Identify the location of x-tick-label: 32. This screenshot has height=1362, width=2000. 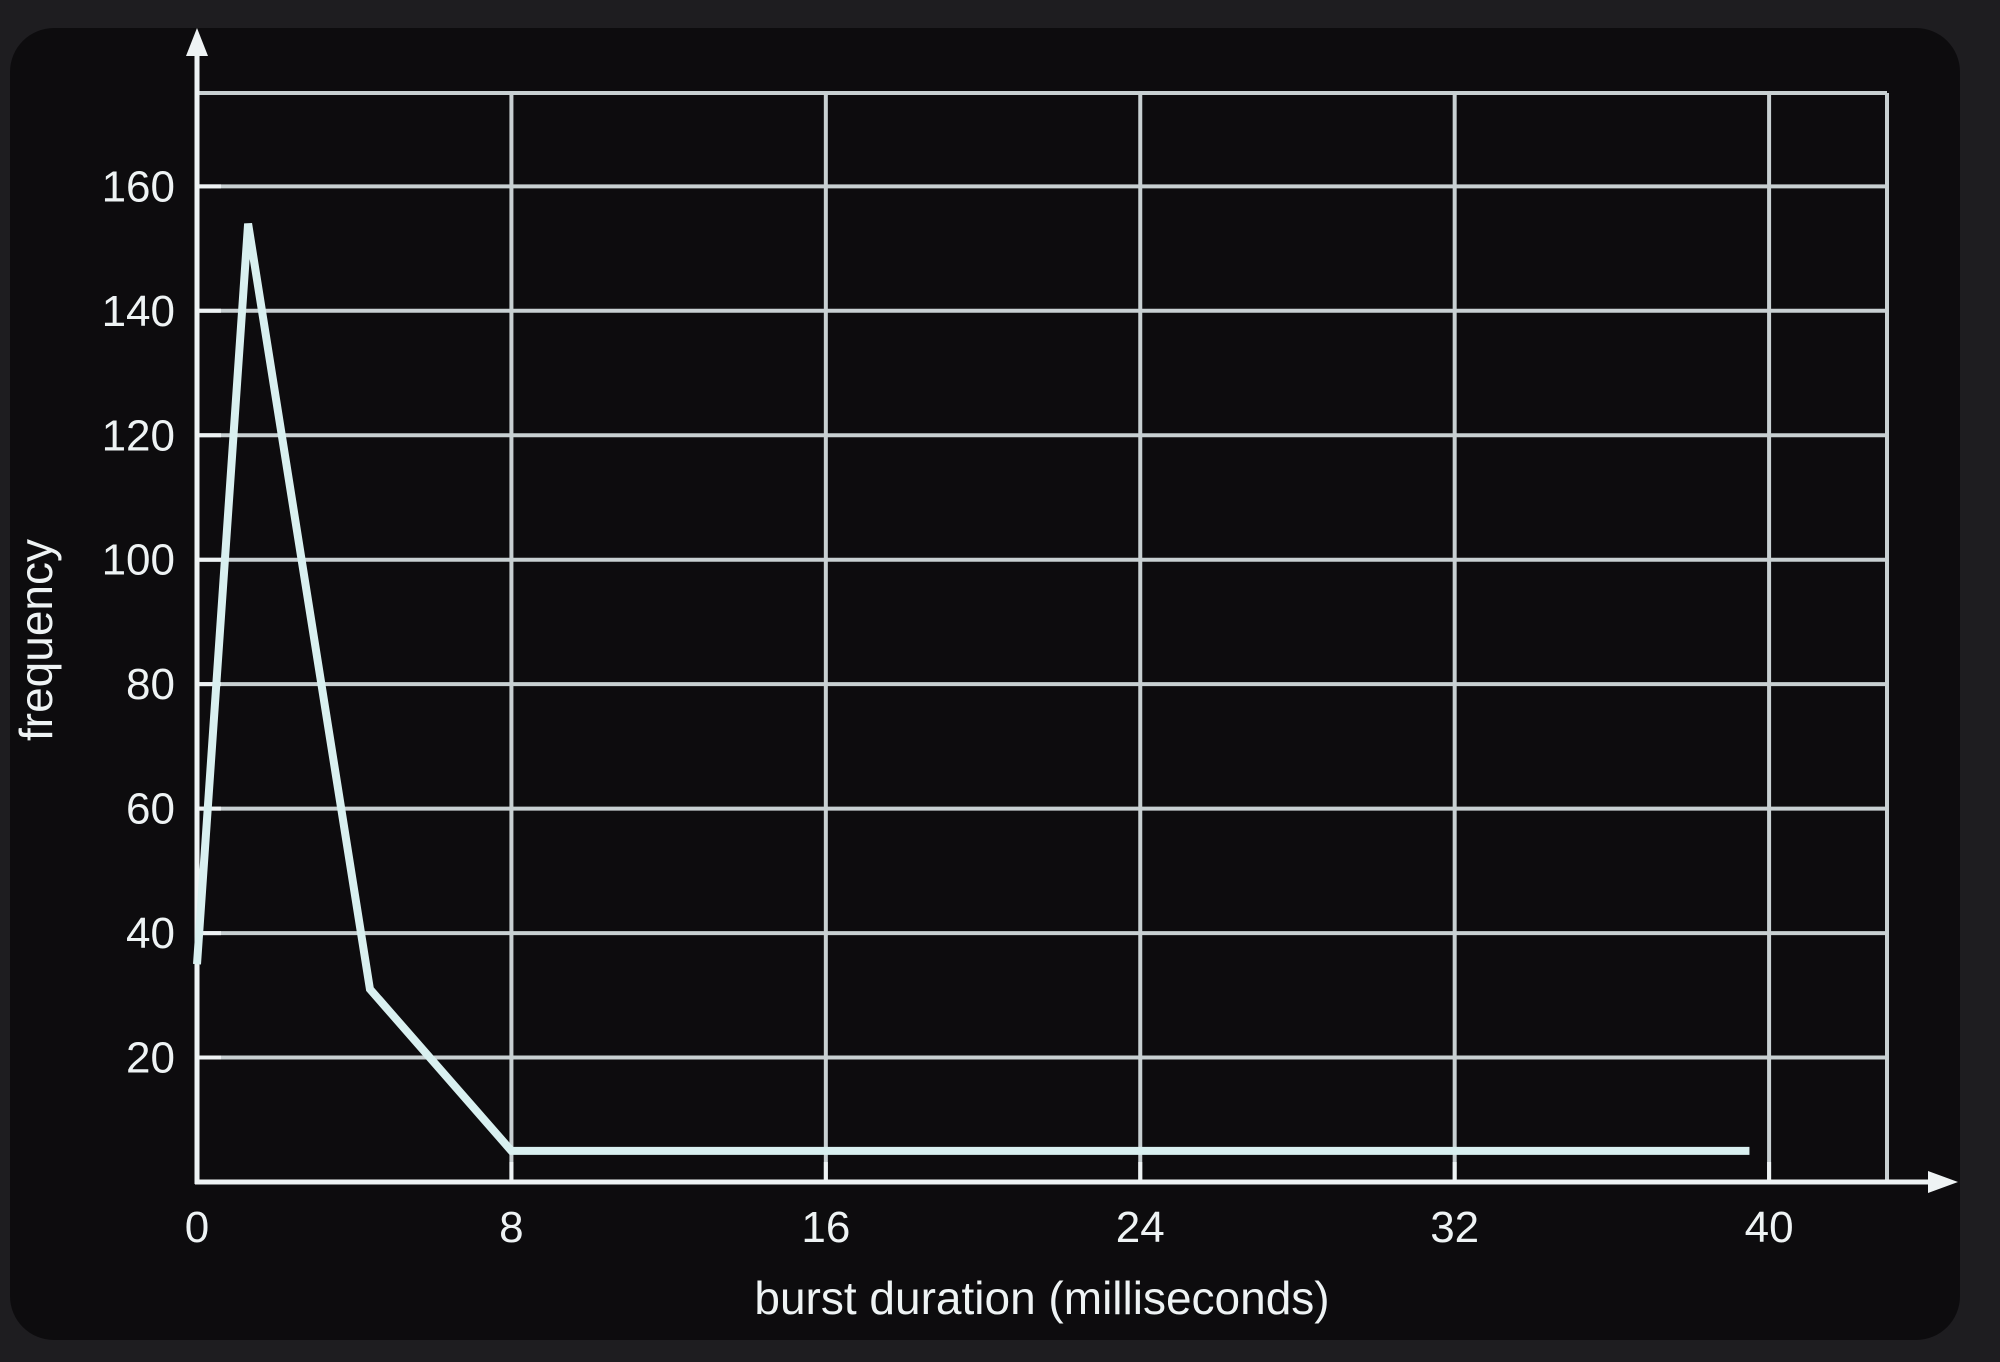
(1454, 1227).